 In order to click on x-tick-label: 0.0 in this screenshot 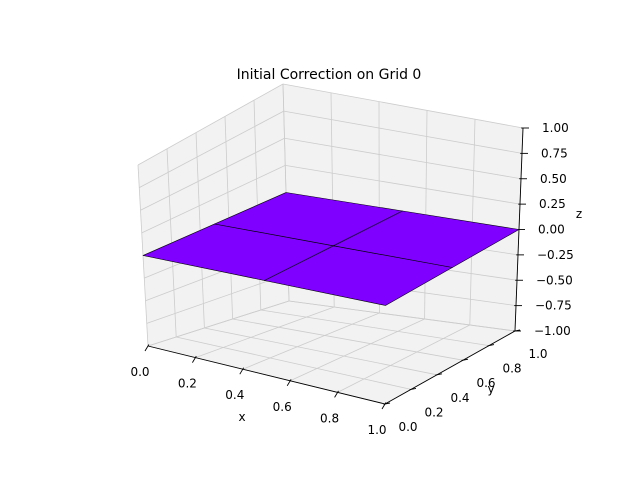, I will do `click(139, 372)`.